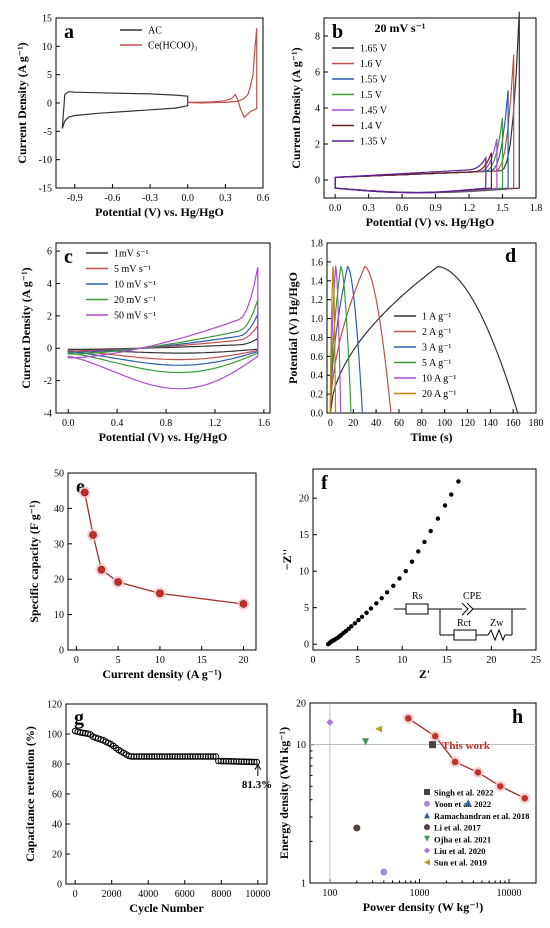 This screenshot has height=928, width=550. Describe the element at coordinates (417, 596) in the screenshot. I see `label-rs: Rs` at that location.